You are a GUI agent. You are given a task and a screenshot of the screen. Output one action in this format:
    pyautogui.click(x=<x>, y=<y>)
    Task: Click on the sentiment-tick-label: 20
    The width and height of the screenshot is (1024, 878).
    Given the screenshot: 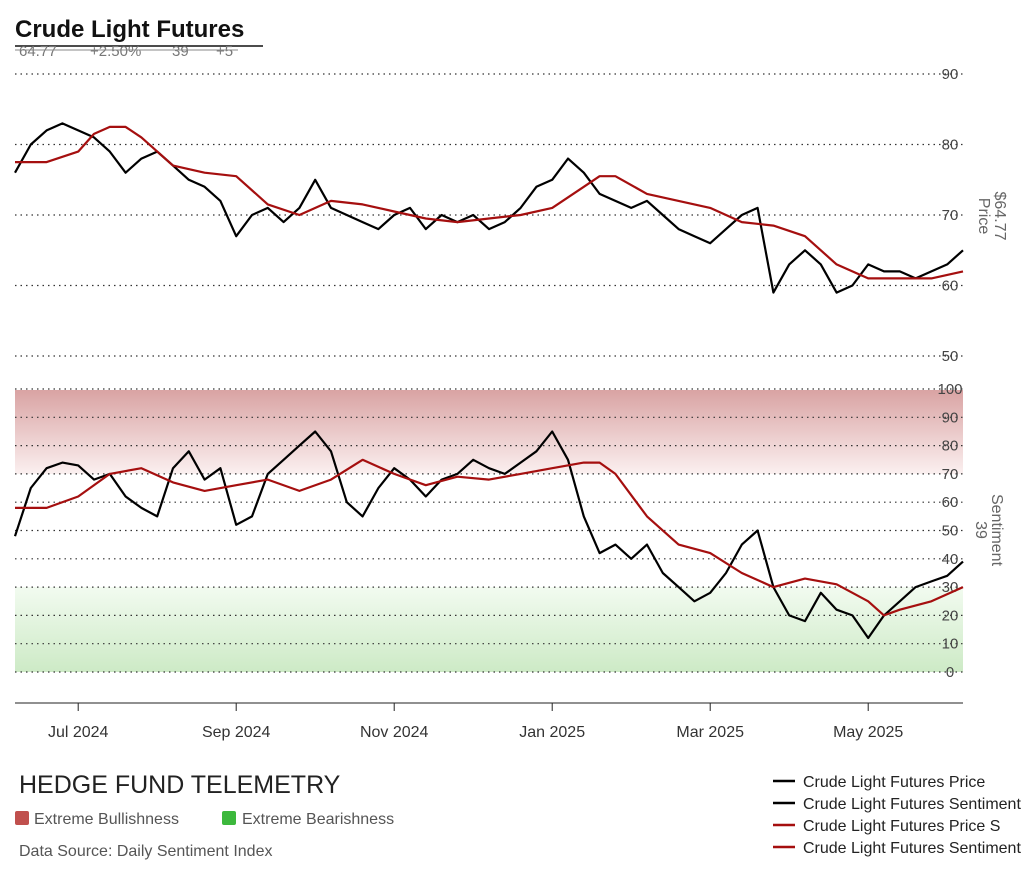 What is the action you would take?
    pyautogui.click(x=950, y=615)
    